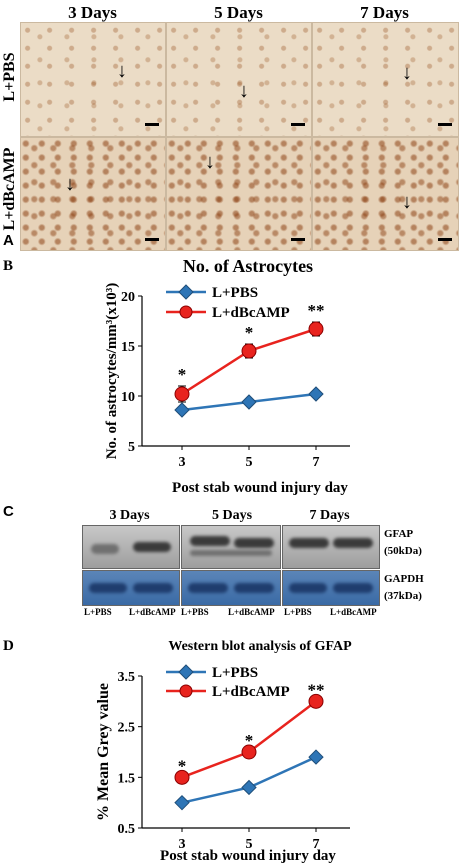 This screenshot has height=865, width=459. Describe the element at coordinates (93, 79) in the screenshot. I see `micrograph-pbs-3days: ↓` at that location.